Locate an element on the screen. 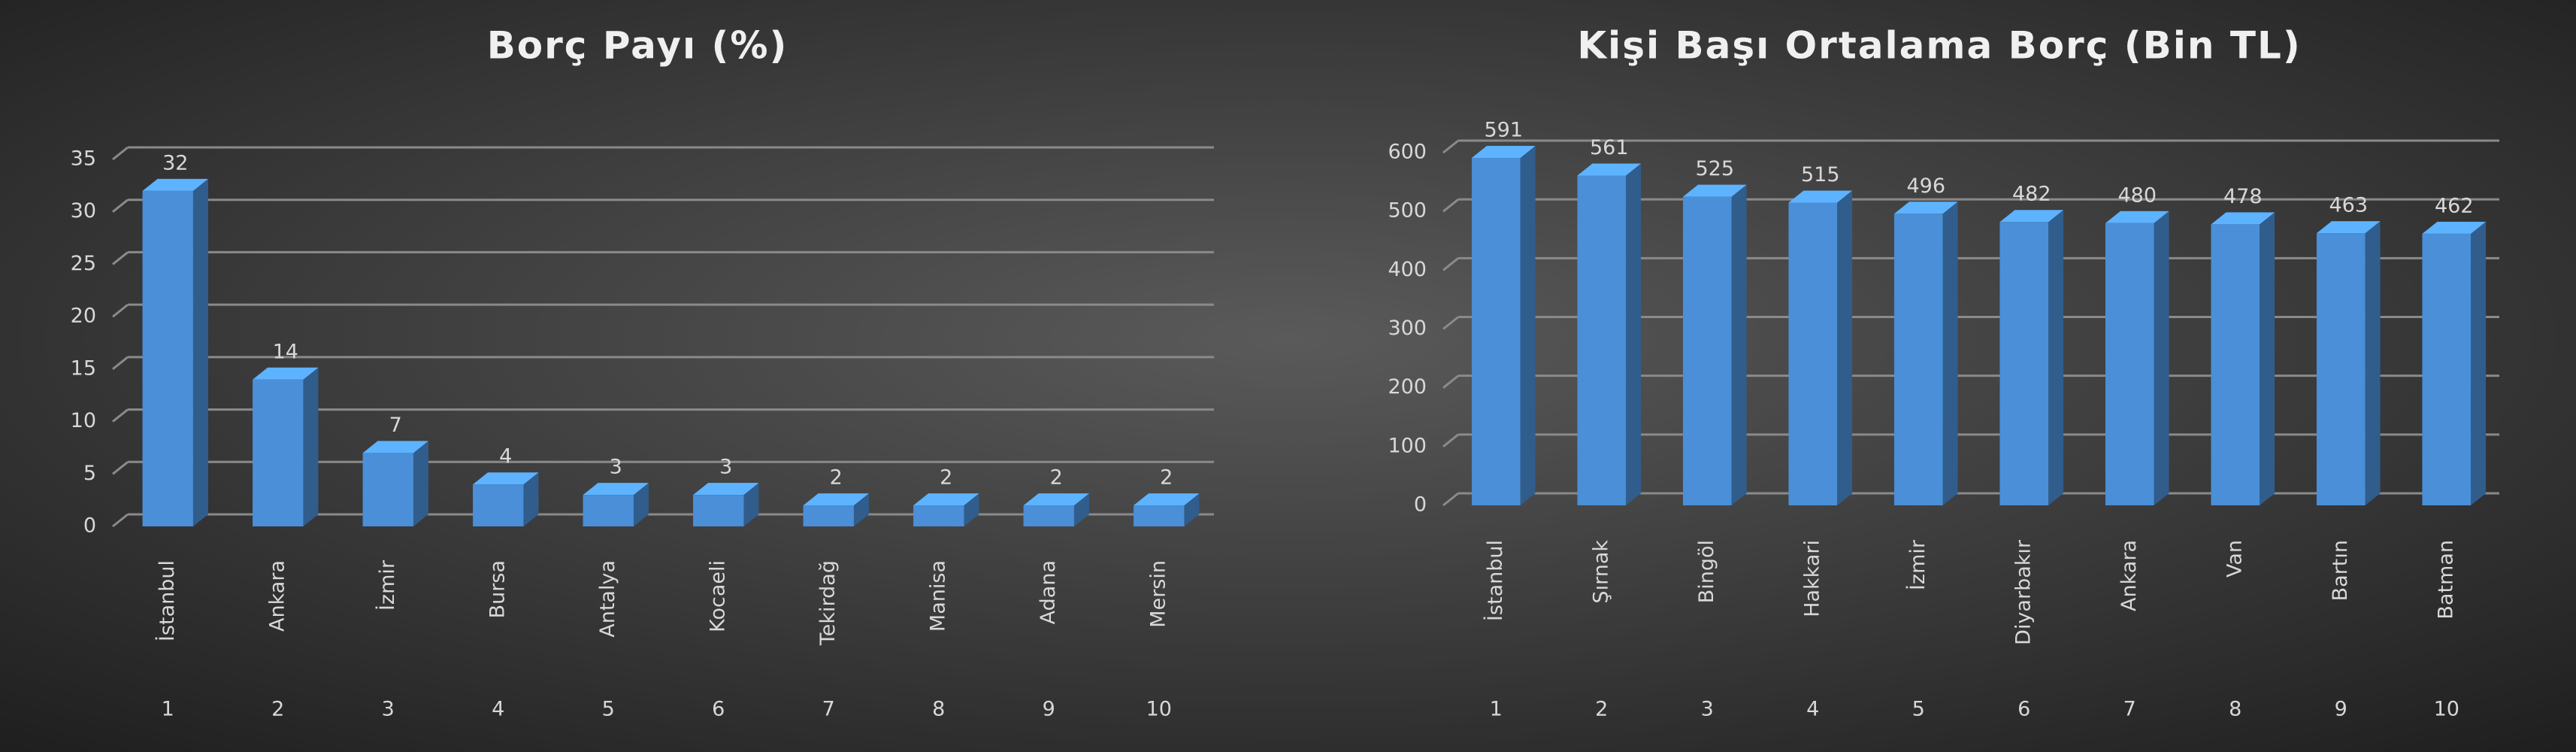  x-tick-label: İzmir is located at coordinates (387, 585).